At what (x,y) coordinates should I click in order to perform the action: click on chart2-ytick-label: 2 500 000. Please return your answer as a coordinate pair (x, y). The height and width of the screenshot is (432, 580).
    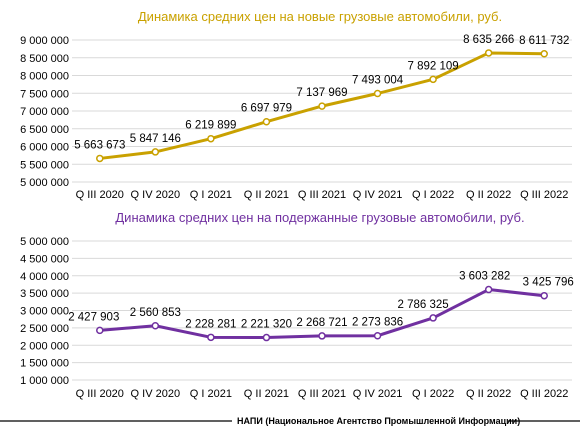
    Looking at the image, I should click on (44, 329).